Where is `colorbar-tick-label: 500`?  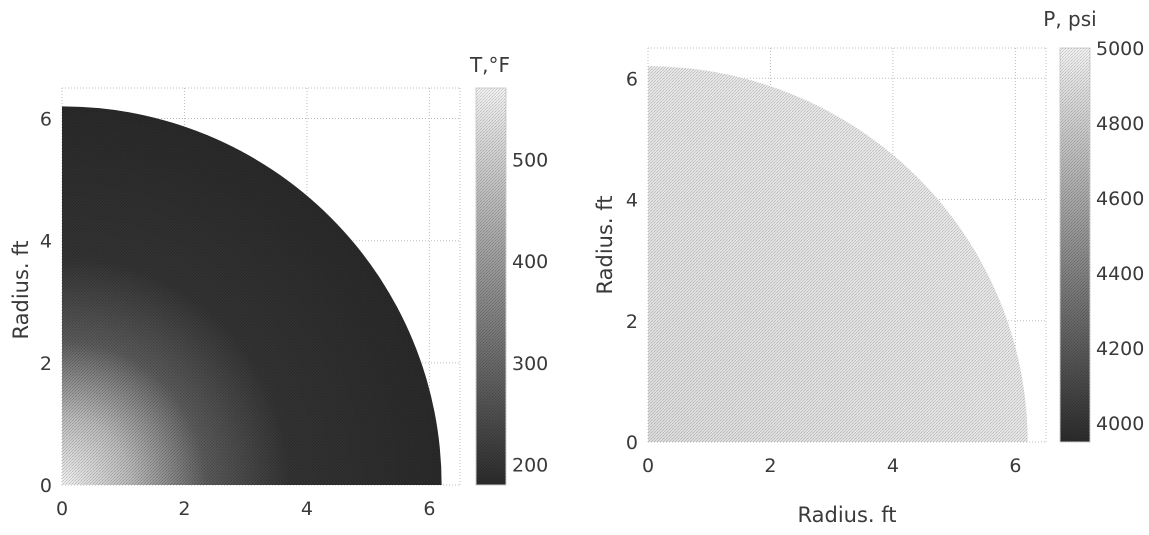
colorbar-tick-label: 500 is located at coordinates (530, 160).